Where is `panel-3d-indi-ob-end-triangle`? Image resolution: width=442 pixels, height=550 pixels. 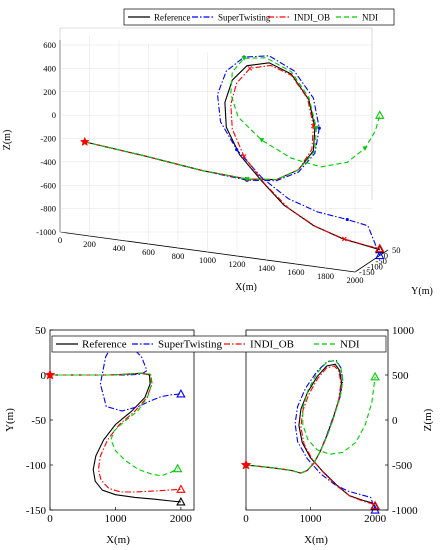
panel-3d-indi-ob-end-triangle is located at coordinates (380, 248).